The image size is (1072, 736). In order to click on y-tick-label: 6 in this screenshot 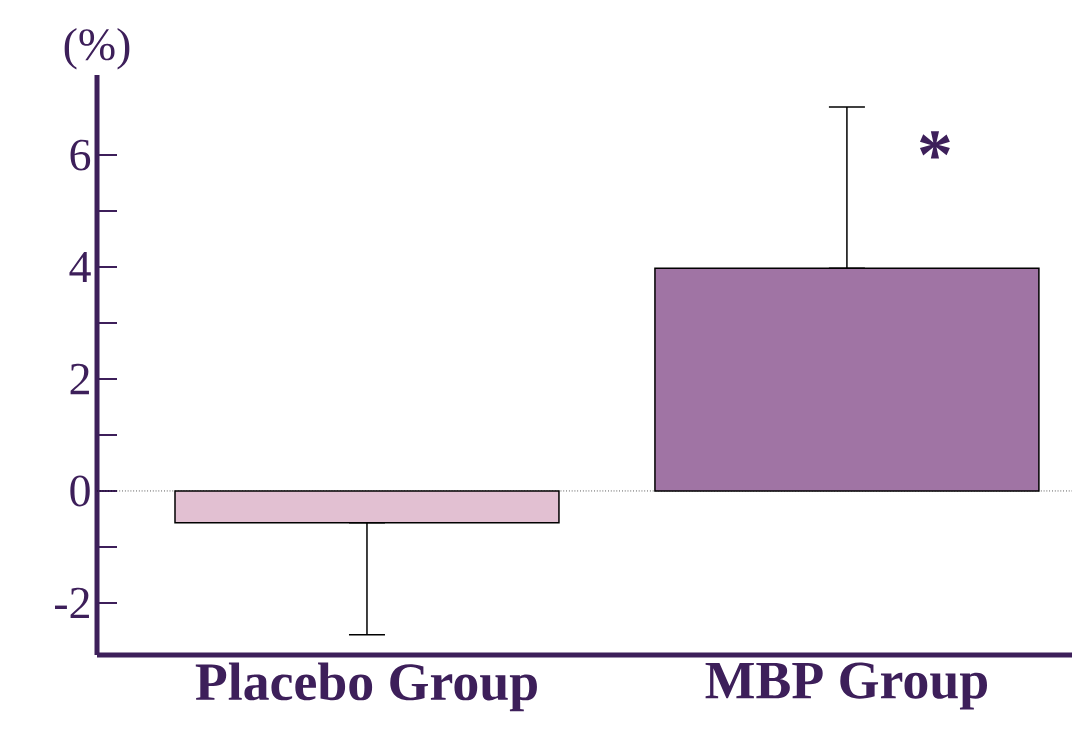, I will do `click(80, 155)`.